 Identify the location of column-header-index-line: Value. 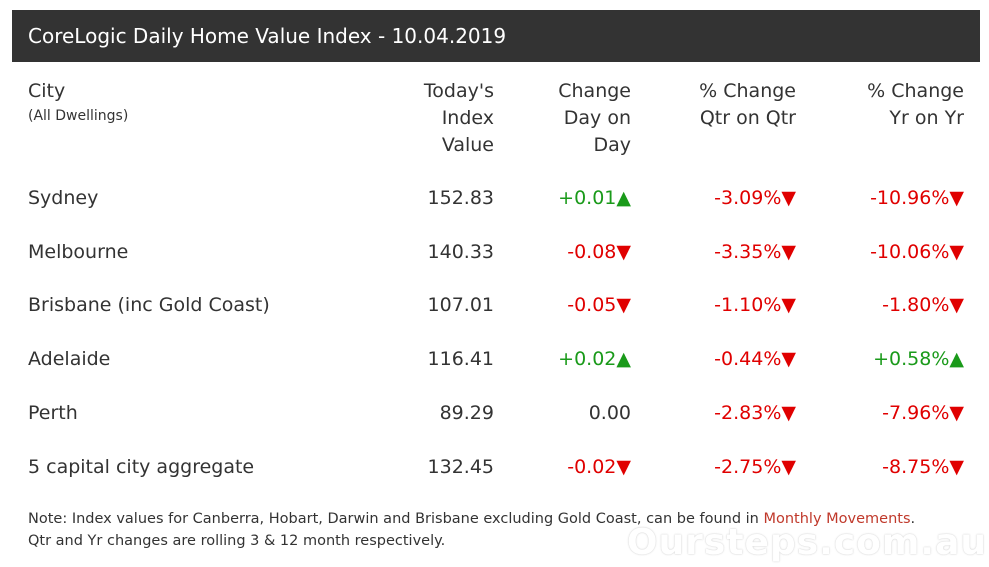
(467, 145).